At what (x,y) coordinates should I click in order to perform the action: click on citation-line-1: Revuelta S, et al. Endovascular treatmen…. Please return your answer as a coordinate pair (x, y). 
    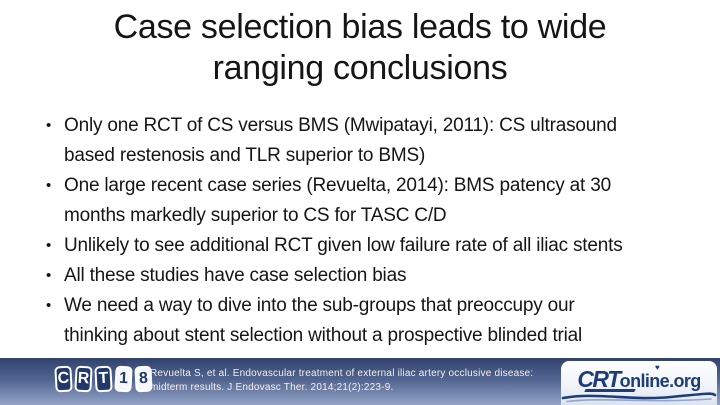
    Looking at the image, I should click on (342, 373).